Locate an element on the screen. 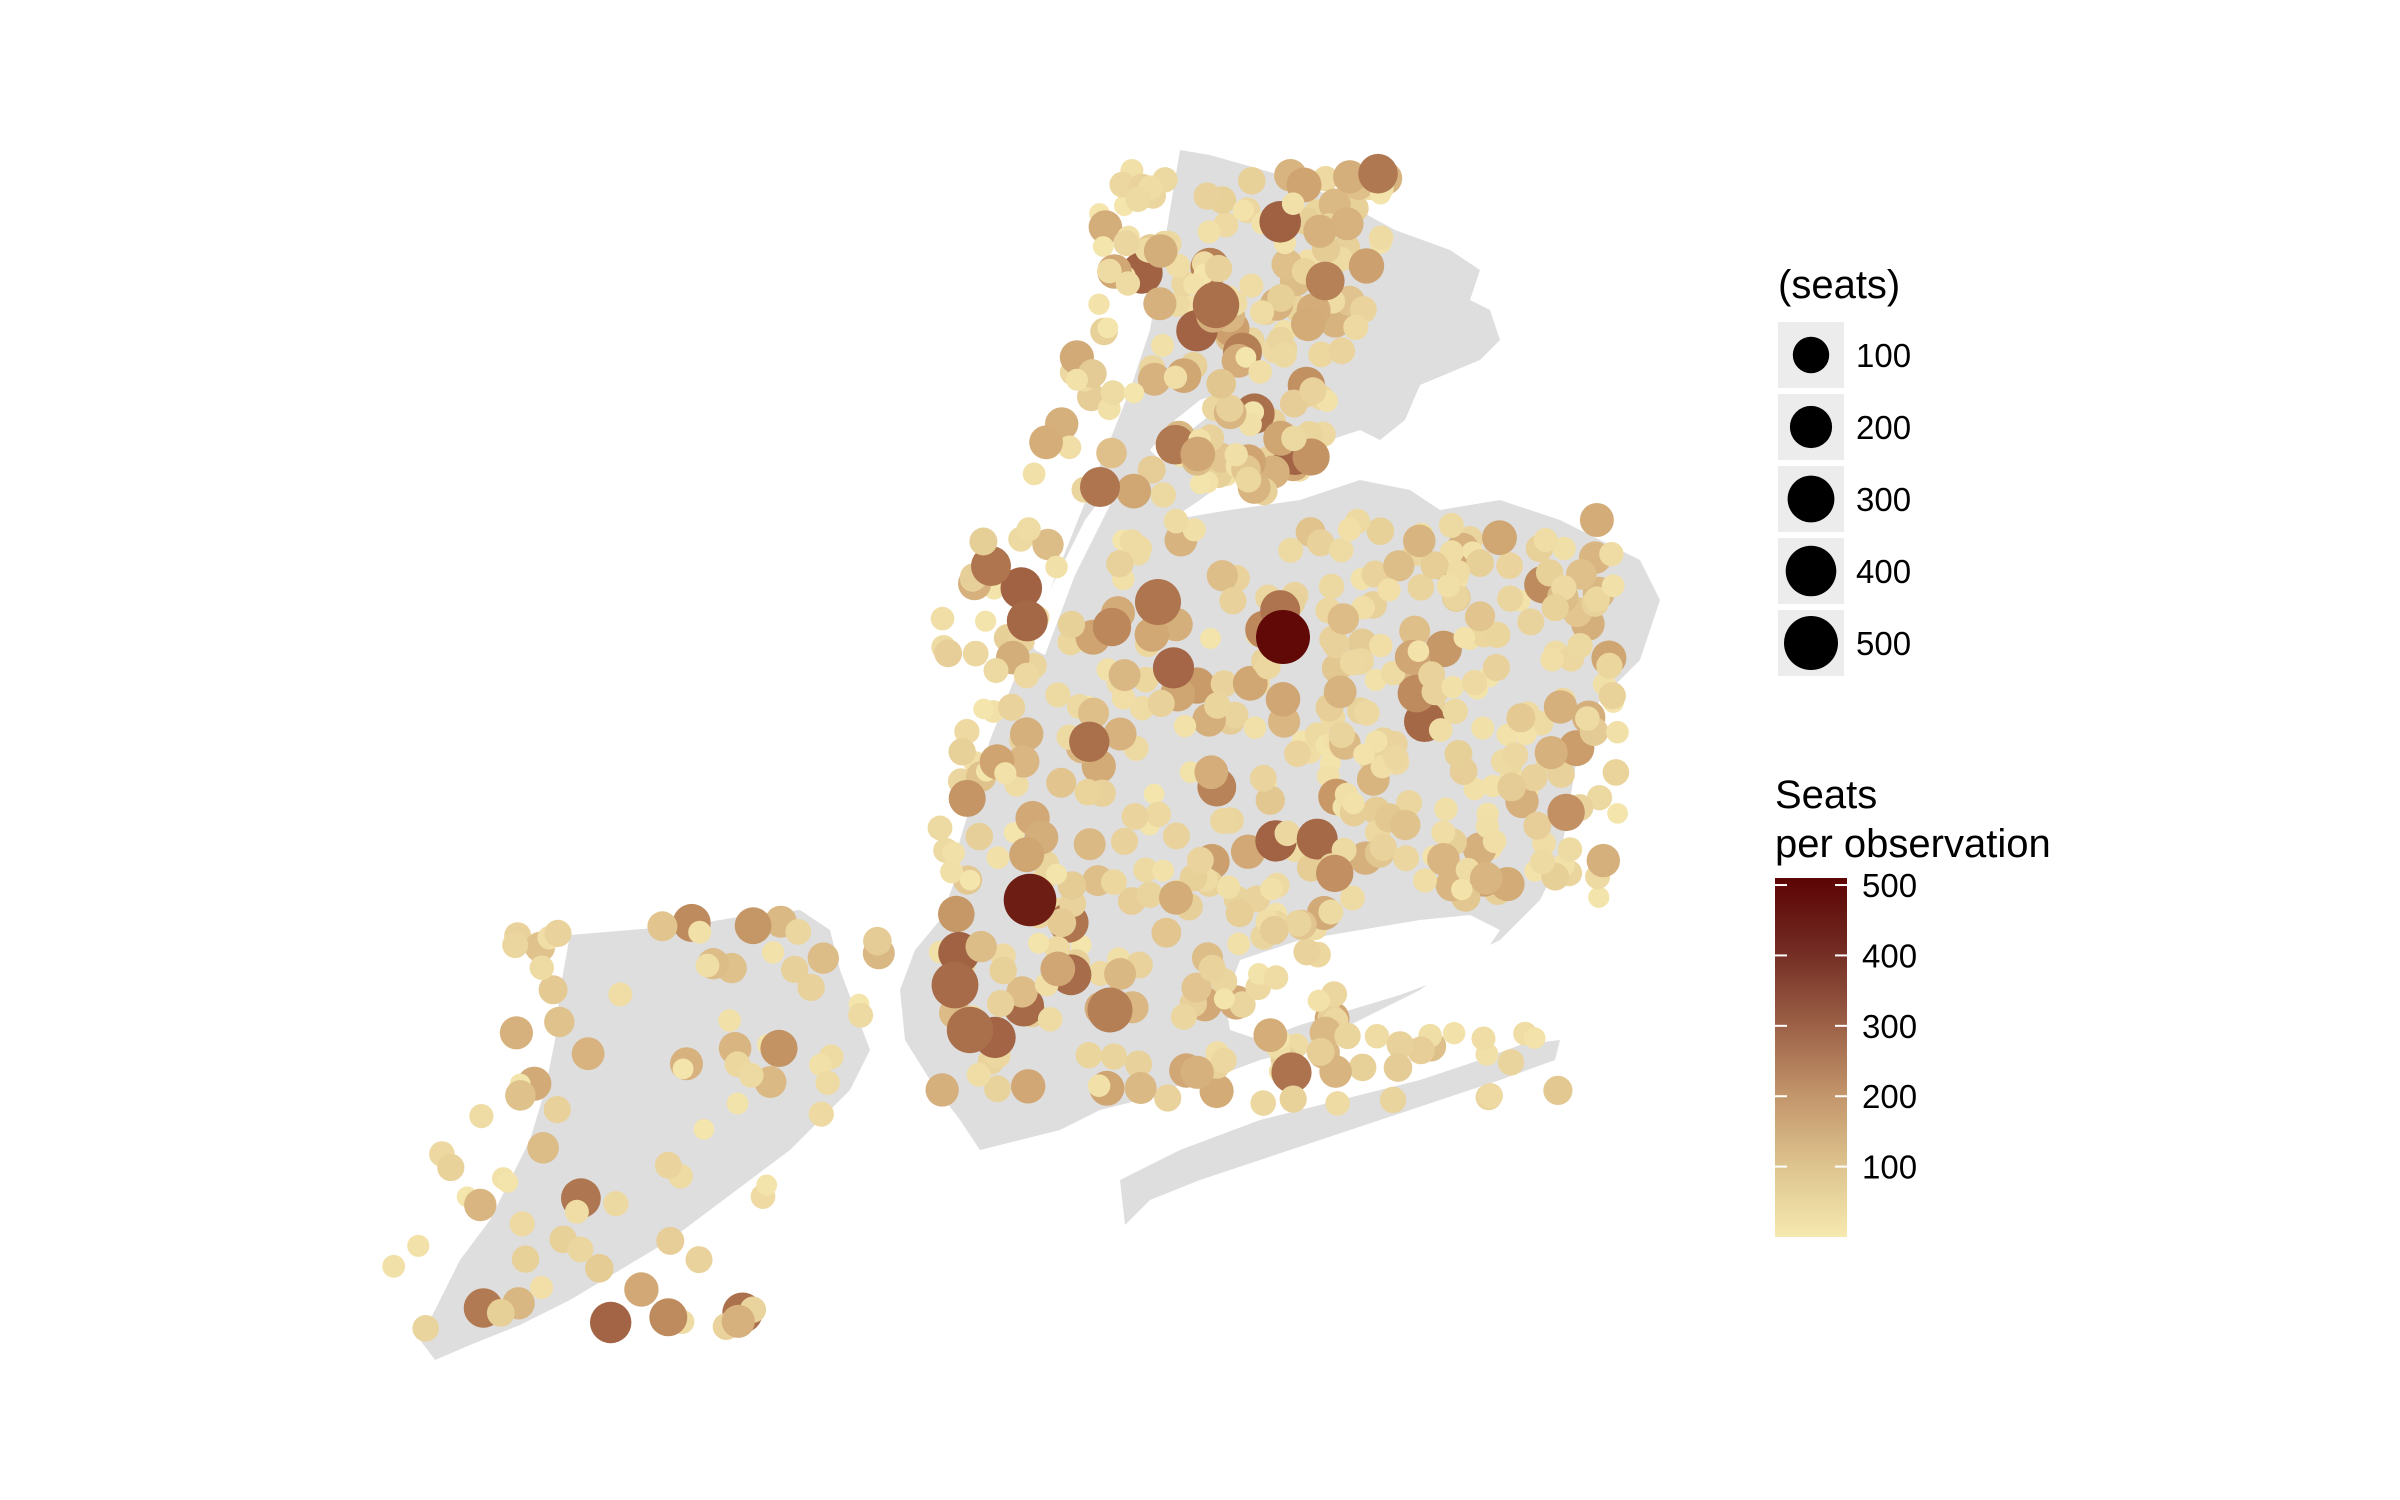 The height and width of the screenshot is (1500, 2400). size-legend-label: 200 is located at coordinates (1883, 427).